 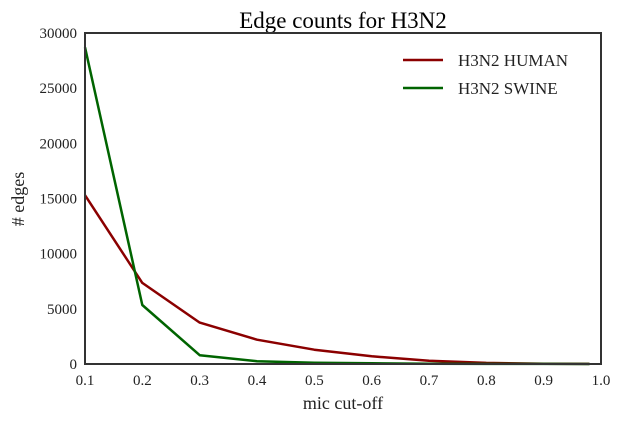 What do you see at coordinates (601, 381) in the screenshot?
I see `x-tick-label: 1.0` at bounding box center [601, 381].